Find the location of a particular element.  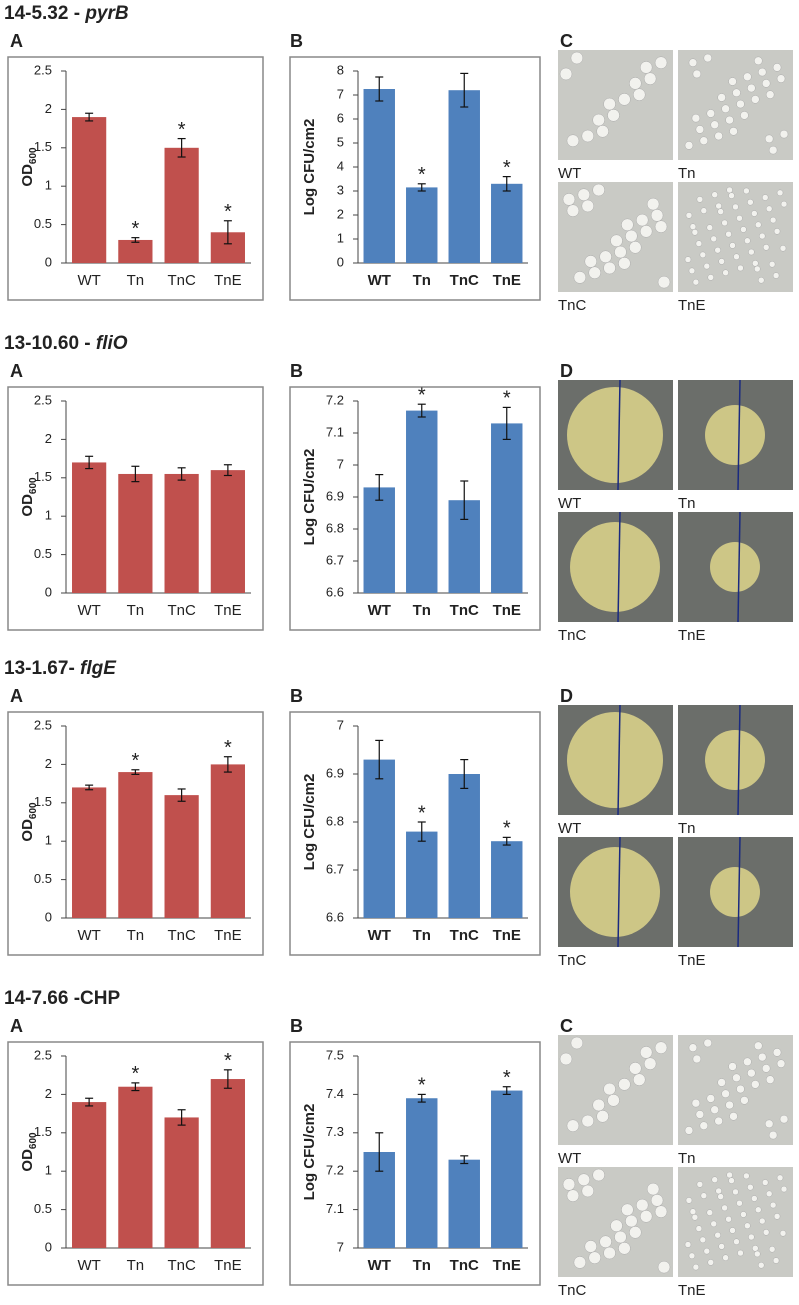

y-tick-label: 0 is located at coordinates (340, 261).